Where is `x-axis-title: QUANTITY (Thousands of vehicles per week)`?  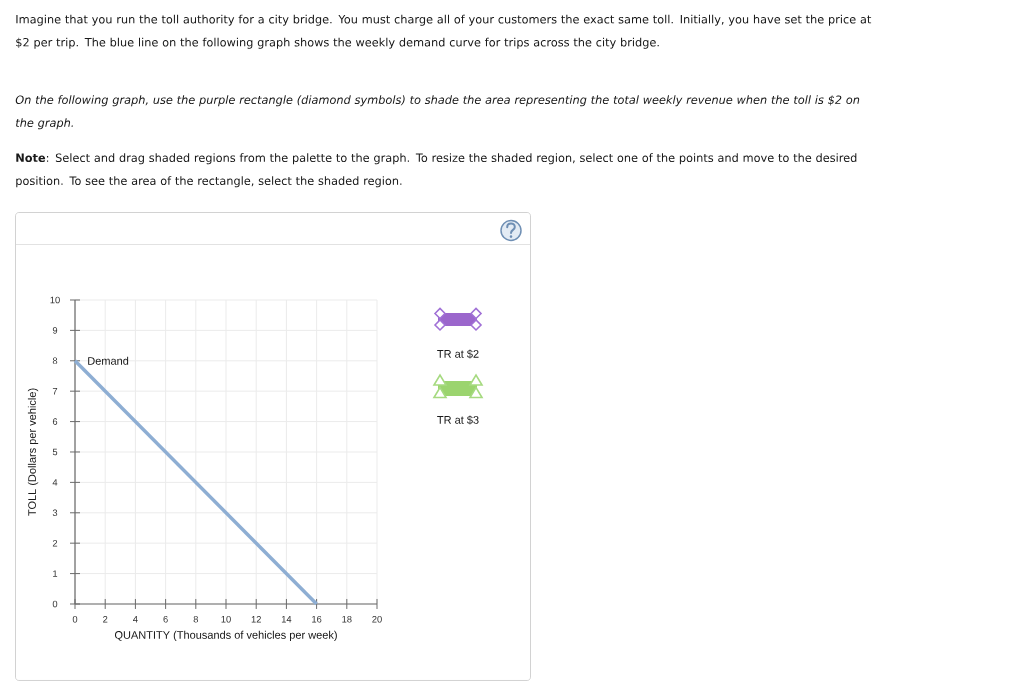
x-axis-title: QUANTITY (Thousands of vehicles per week) is located at coordinates (225, 636).